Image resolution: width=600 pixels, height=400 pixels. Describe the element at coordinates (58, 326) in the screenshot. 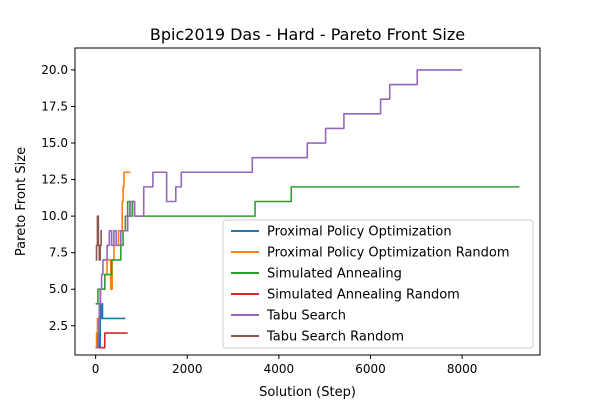

I see `y-tick-label: 2.5` at that location.